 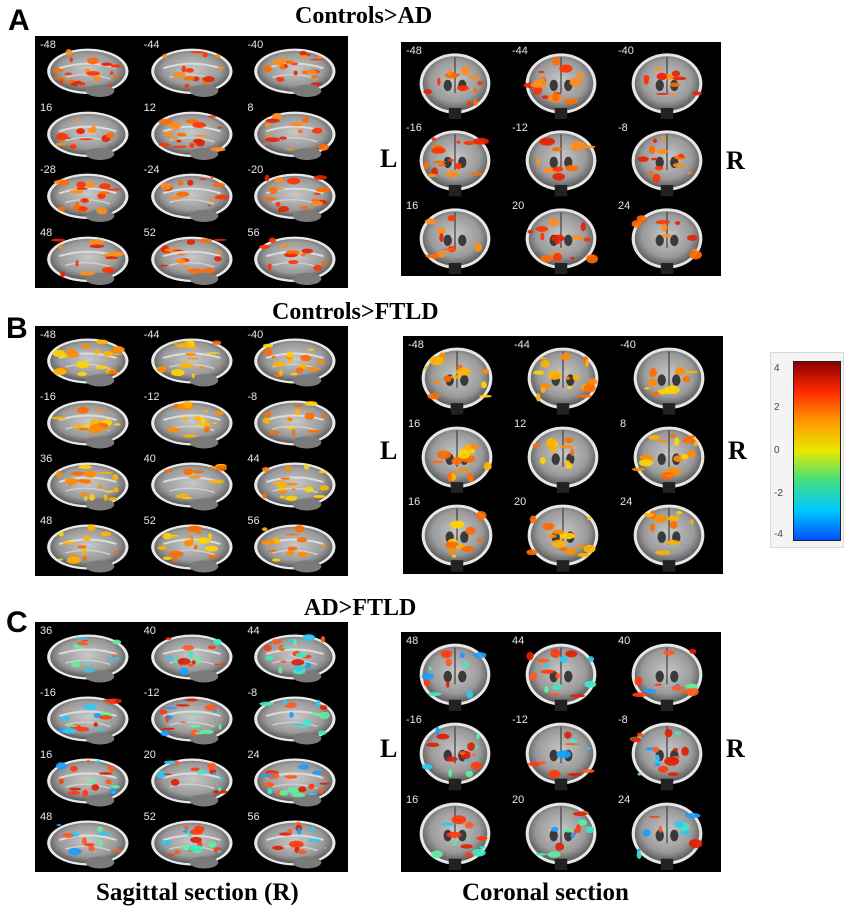 I want to click on coronal-grid-a: -48 -44 -40 -16 -12 -8 16 20 24, so click(x=561, y=159).